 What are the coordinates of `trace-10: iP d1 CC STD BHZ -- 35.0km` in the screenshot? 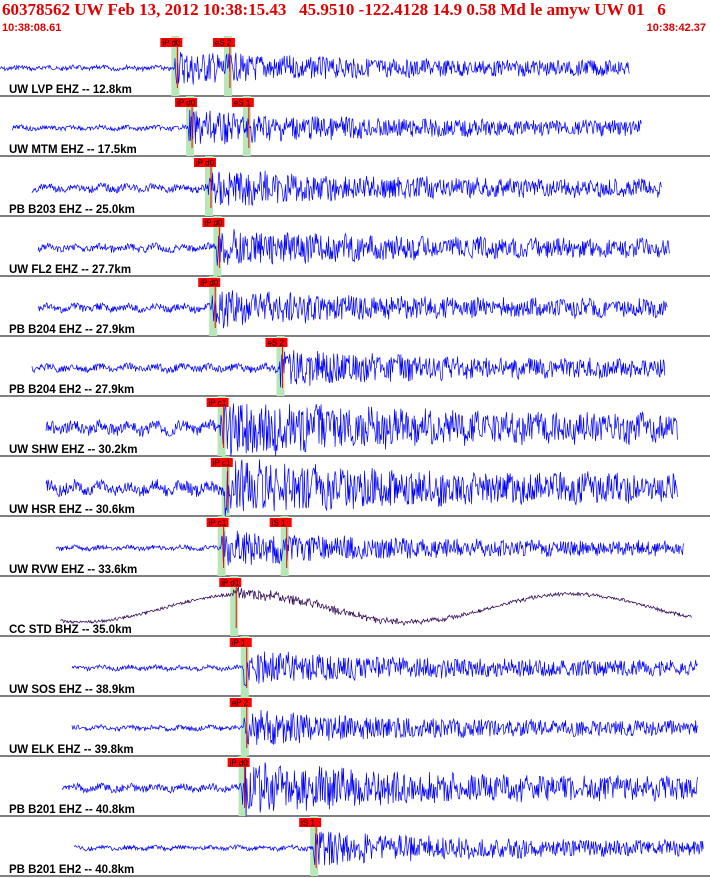 It's located at (350, 606).